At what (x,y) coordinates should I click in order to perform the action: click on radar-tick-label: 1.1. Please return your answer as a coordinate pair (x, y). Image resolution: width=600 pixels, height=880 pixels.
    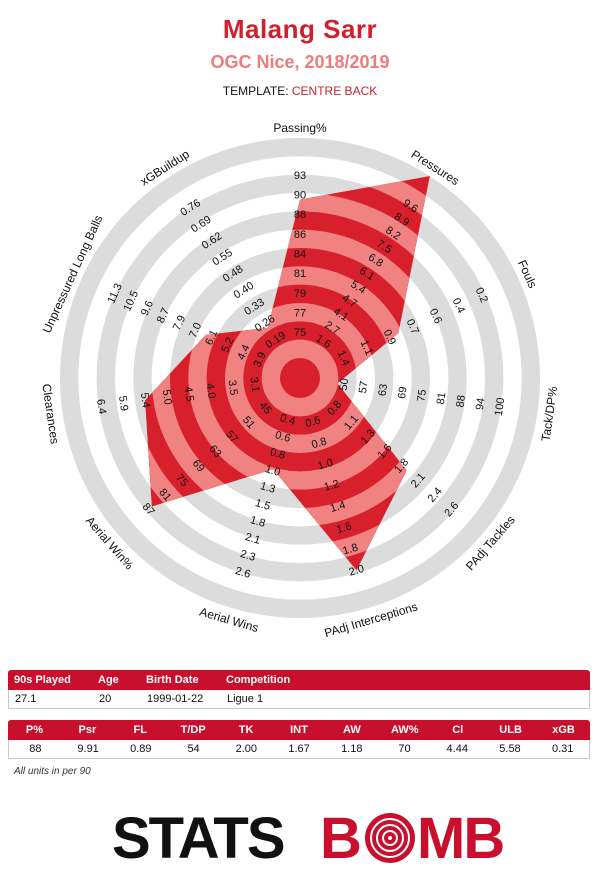
    Looking at the image, I should click on (366, 347).